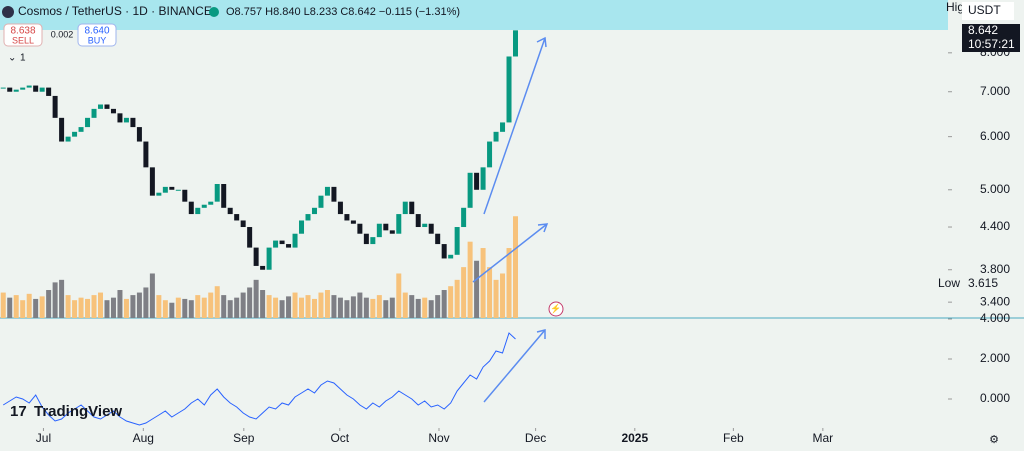 The image size is (1024, 451). Describe the element at coordinates (983, 30) in the screenshot. I see `last-price: 8.642` at that location.